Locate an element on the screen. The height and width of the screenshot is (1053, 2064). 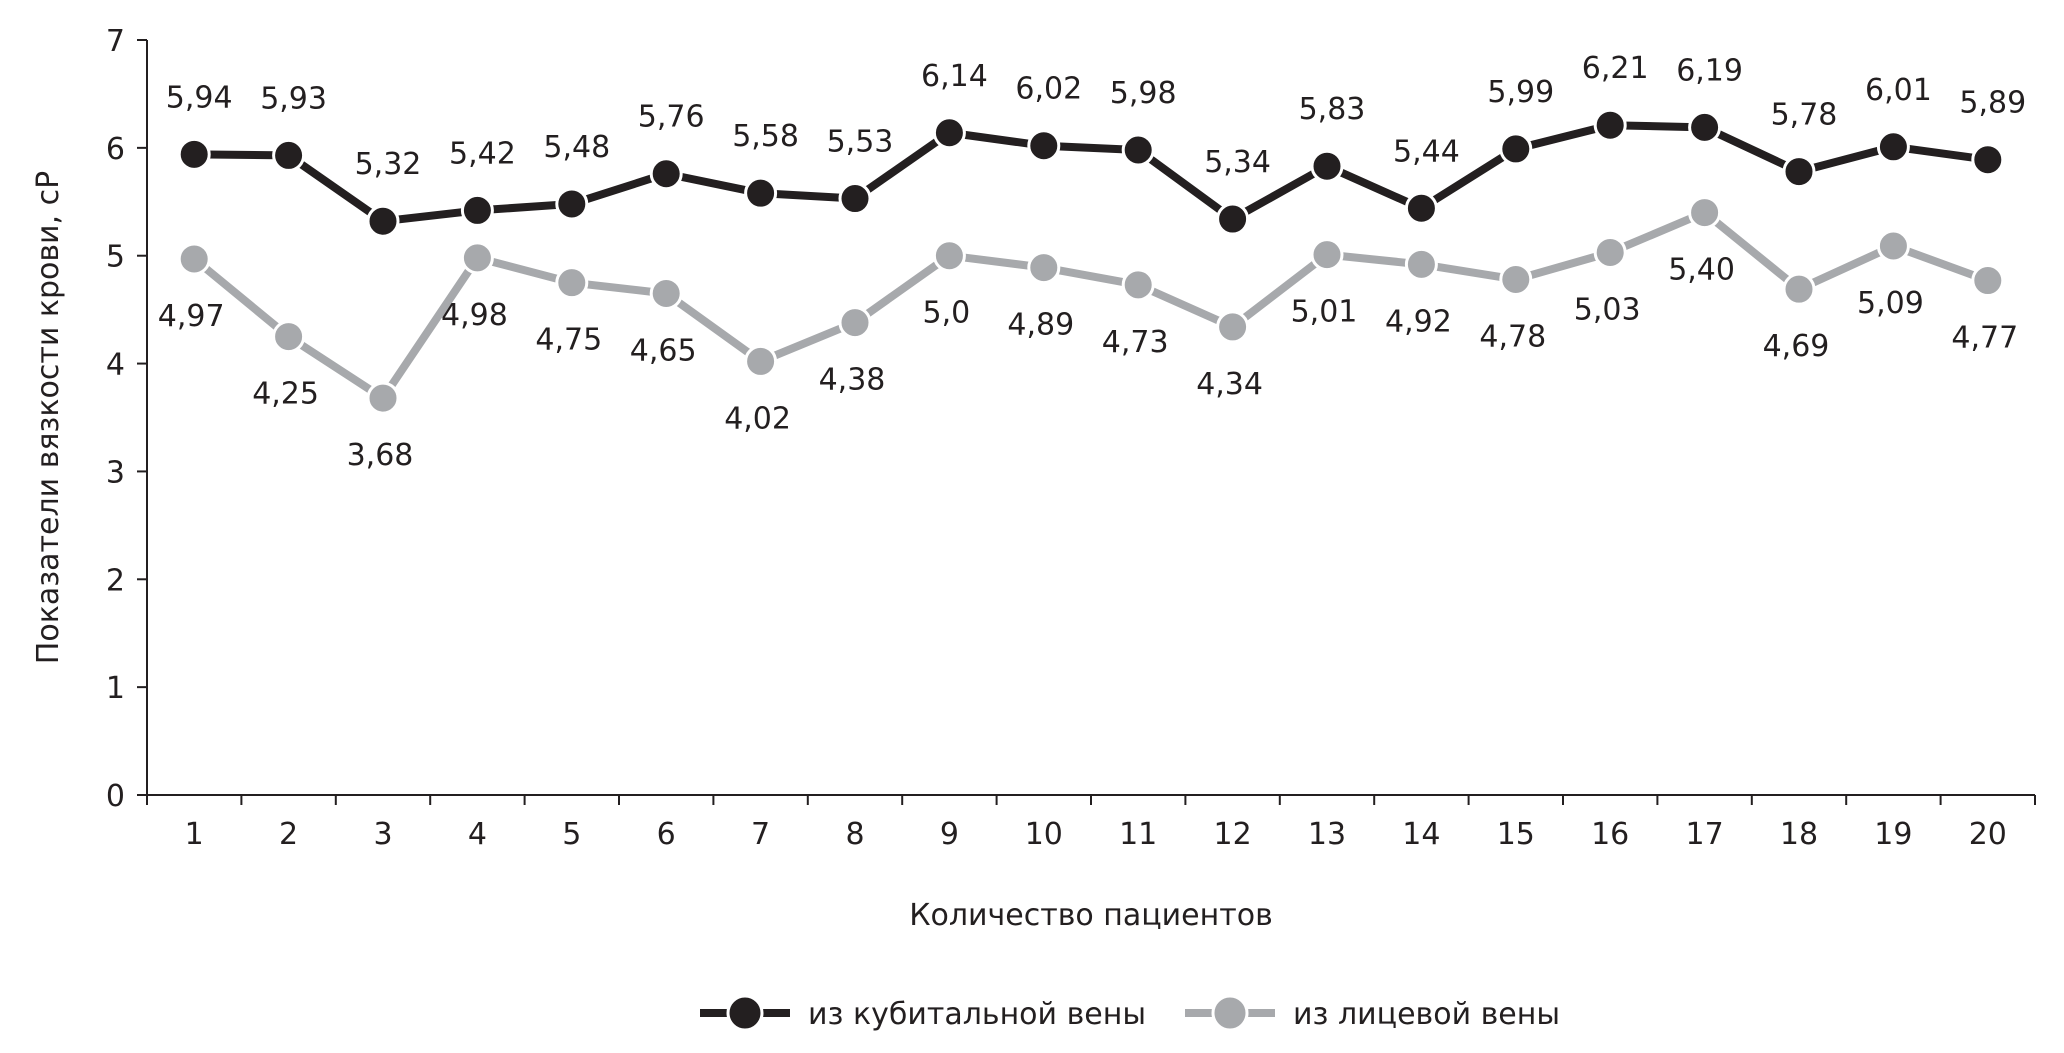
data-label: 4,73 is located at coordinates (1135, 342).